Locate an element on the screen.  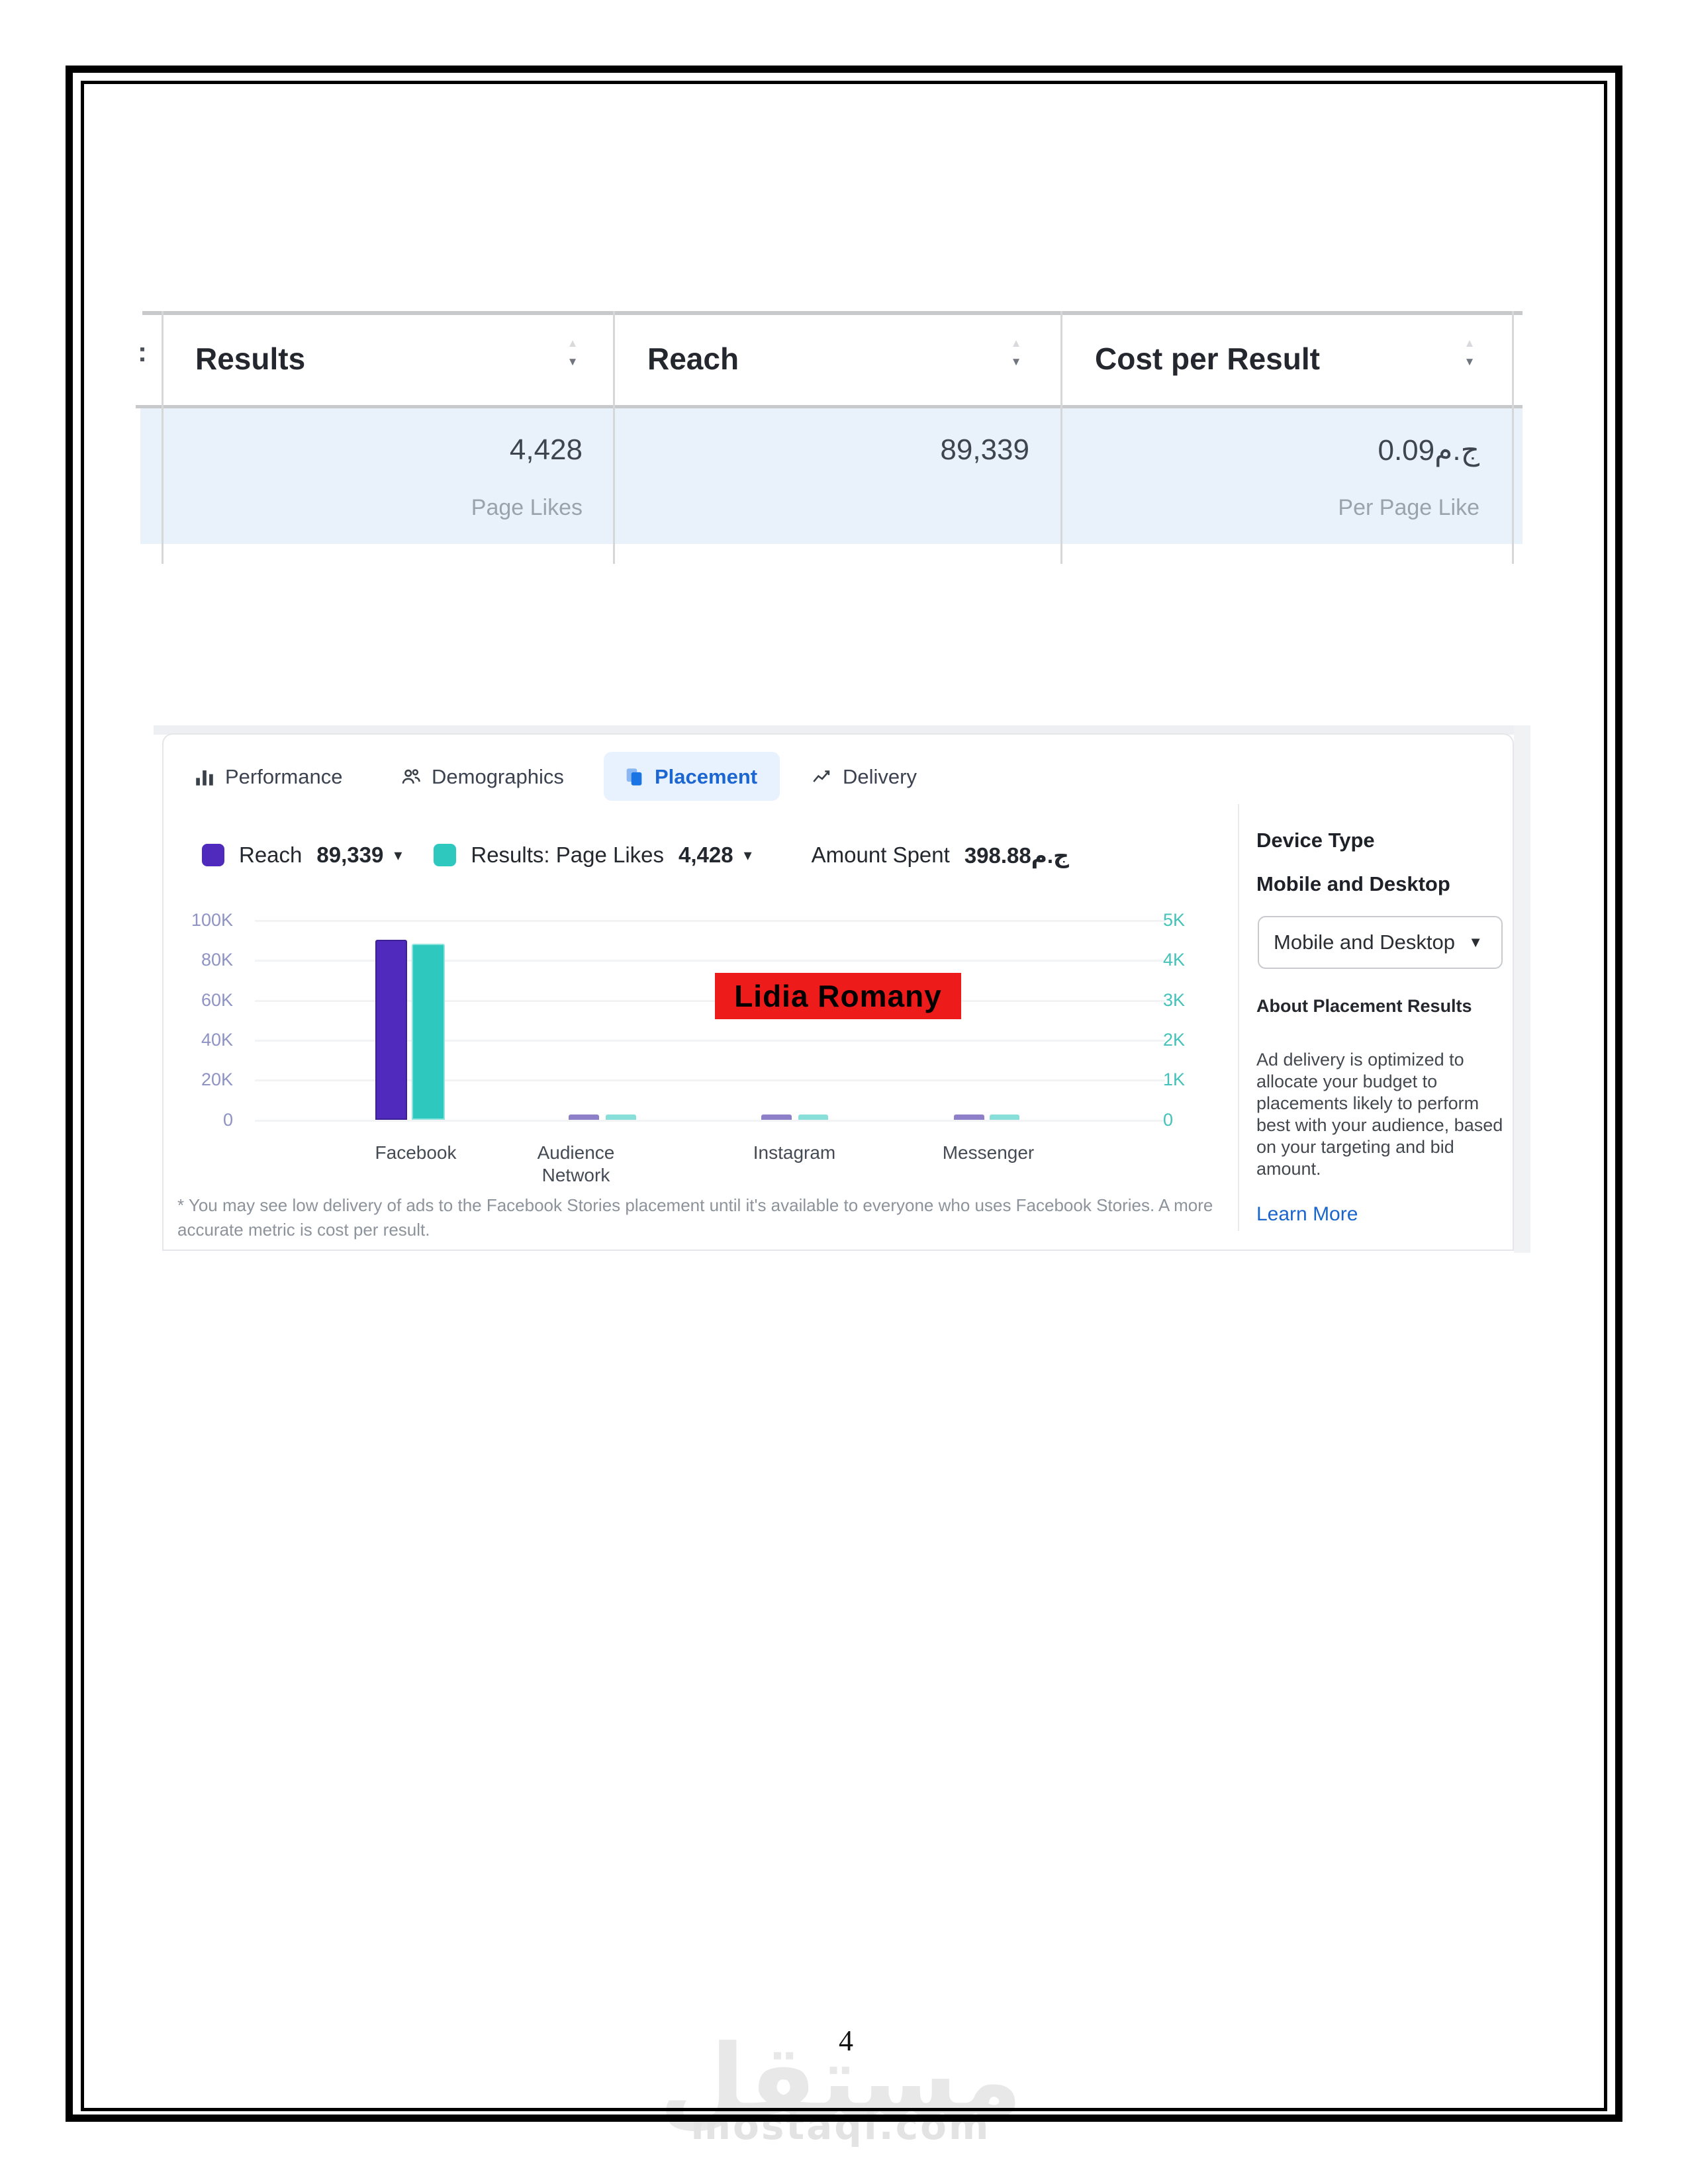
column-header-results: Results is located at coordinates (250, 358).